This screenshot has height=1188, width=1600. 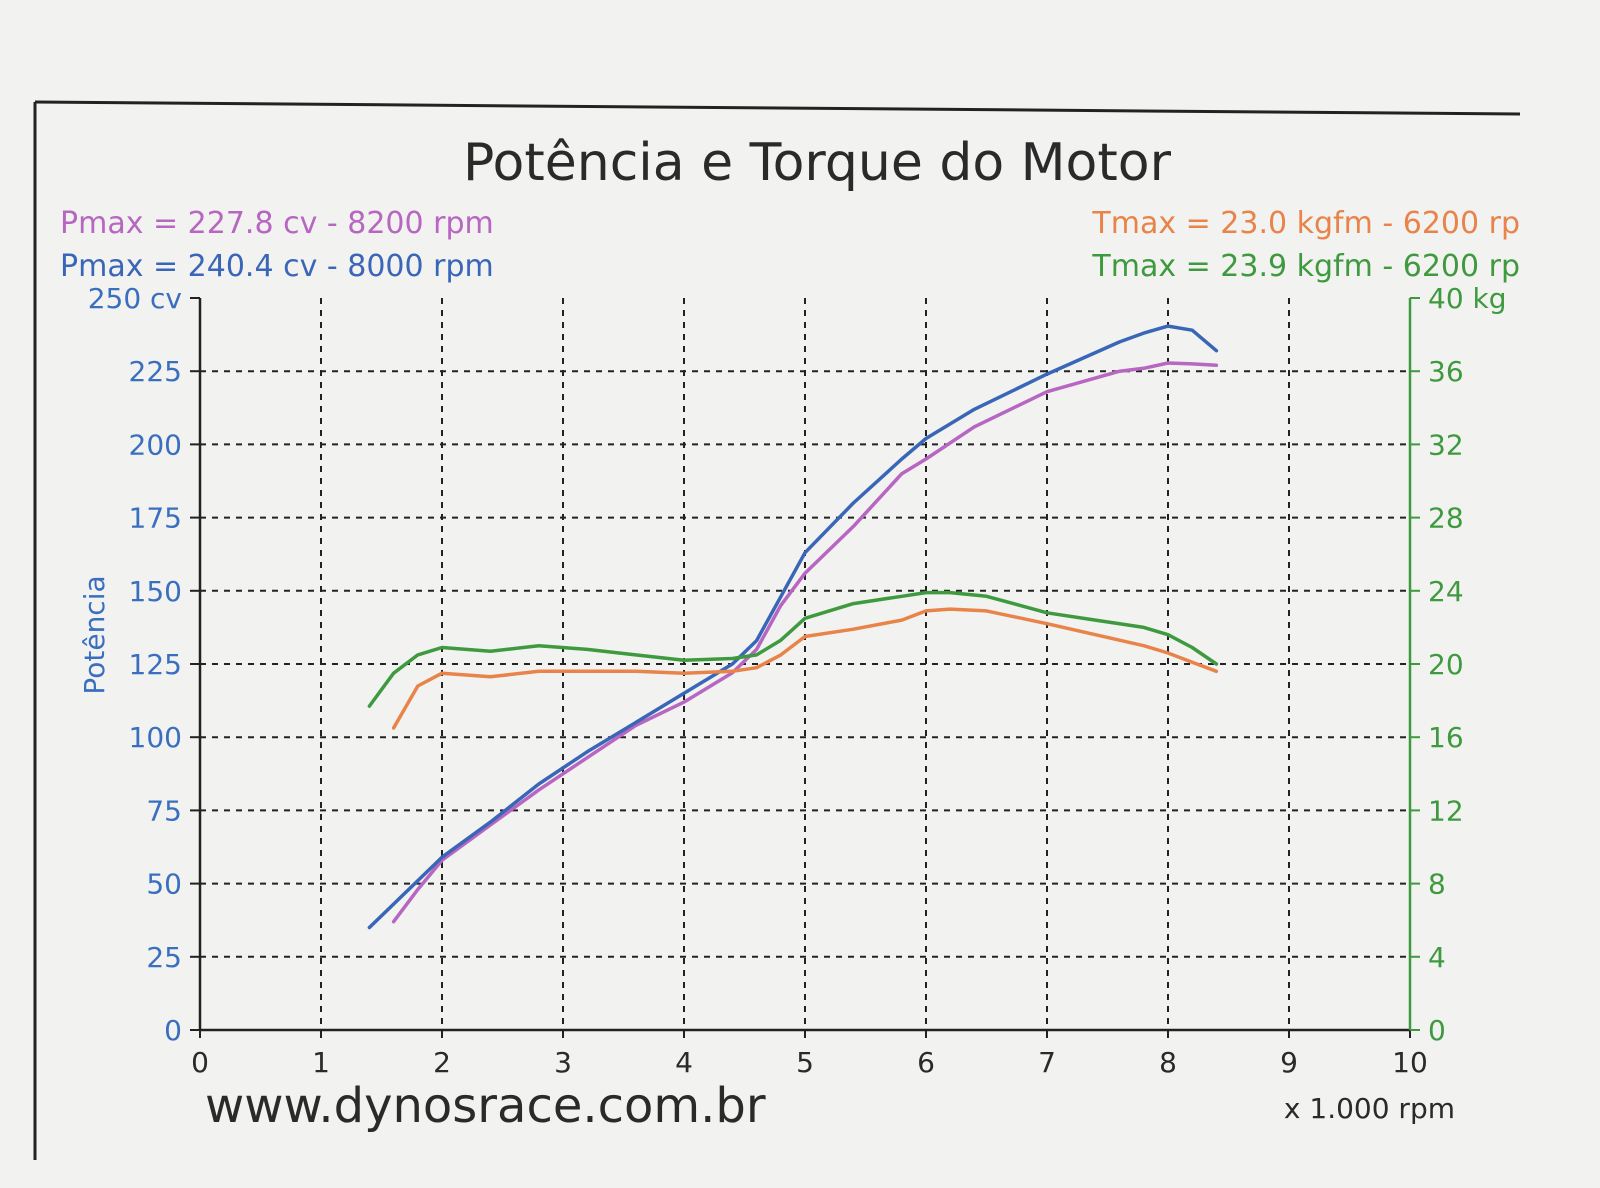 I want to click on series-line-torque-before, so click(x=805, y=668).